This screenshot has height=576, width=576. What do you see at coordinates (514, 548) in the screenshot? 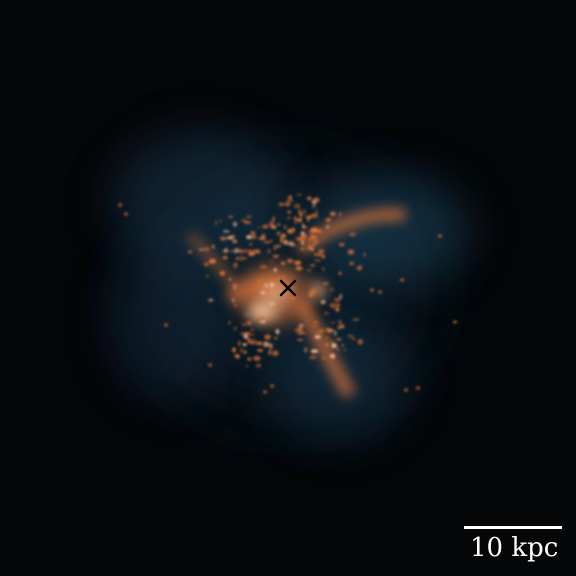
I see `scale-bar-label: 10 kpc` at bounding box center [514, 548].